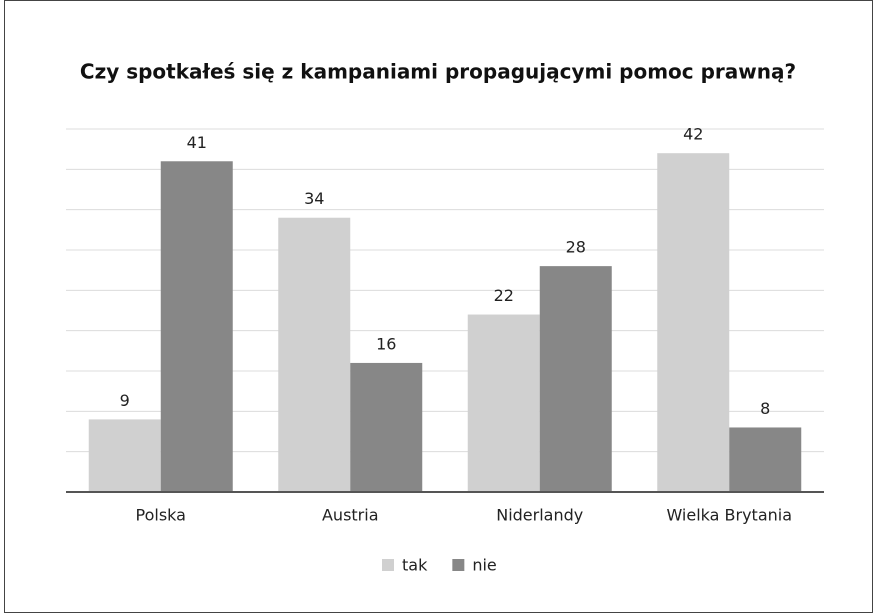  What do you see at coordinates (539, 515) in the screenshot?
I see `x-tick-label: Niderlandy` at bounding box center [539, 515].